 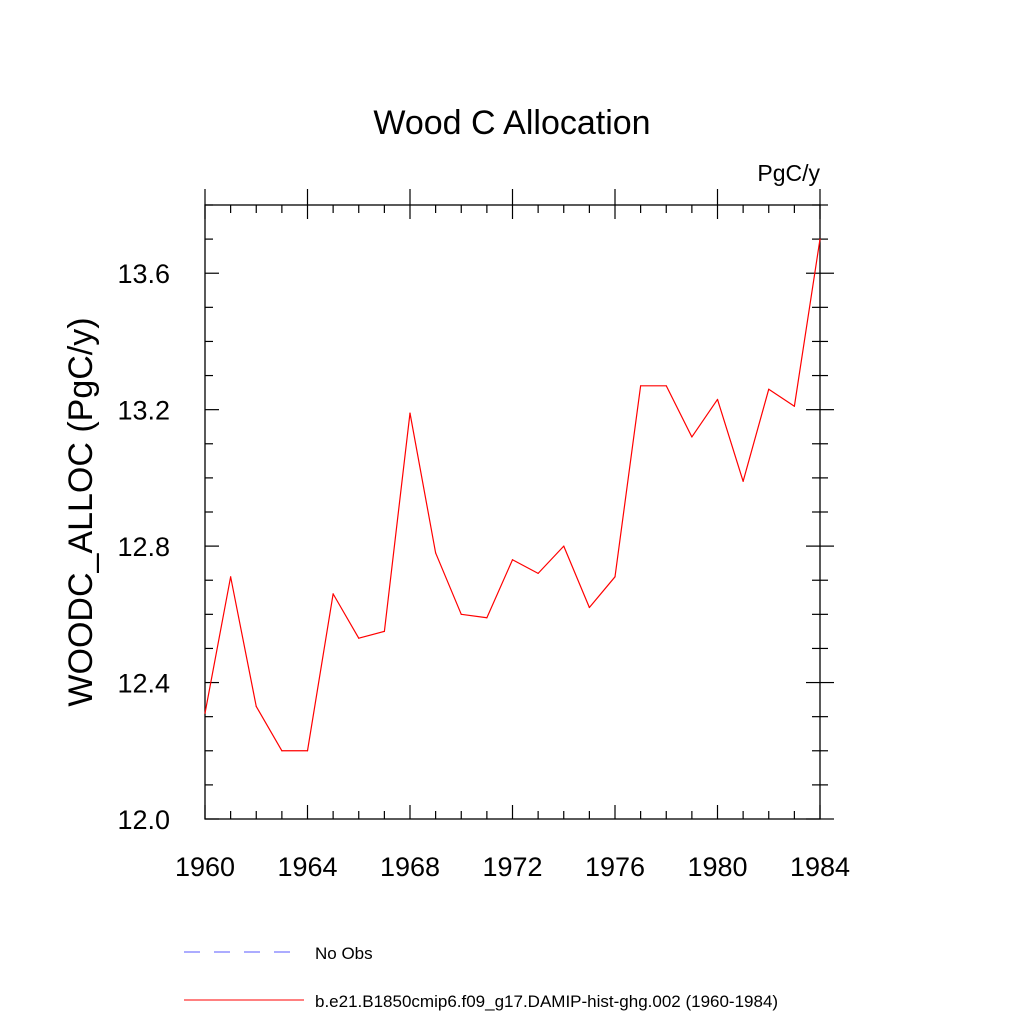 I want to click on x-tick-label: 1972, so click(x=512, y=867).